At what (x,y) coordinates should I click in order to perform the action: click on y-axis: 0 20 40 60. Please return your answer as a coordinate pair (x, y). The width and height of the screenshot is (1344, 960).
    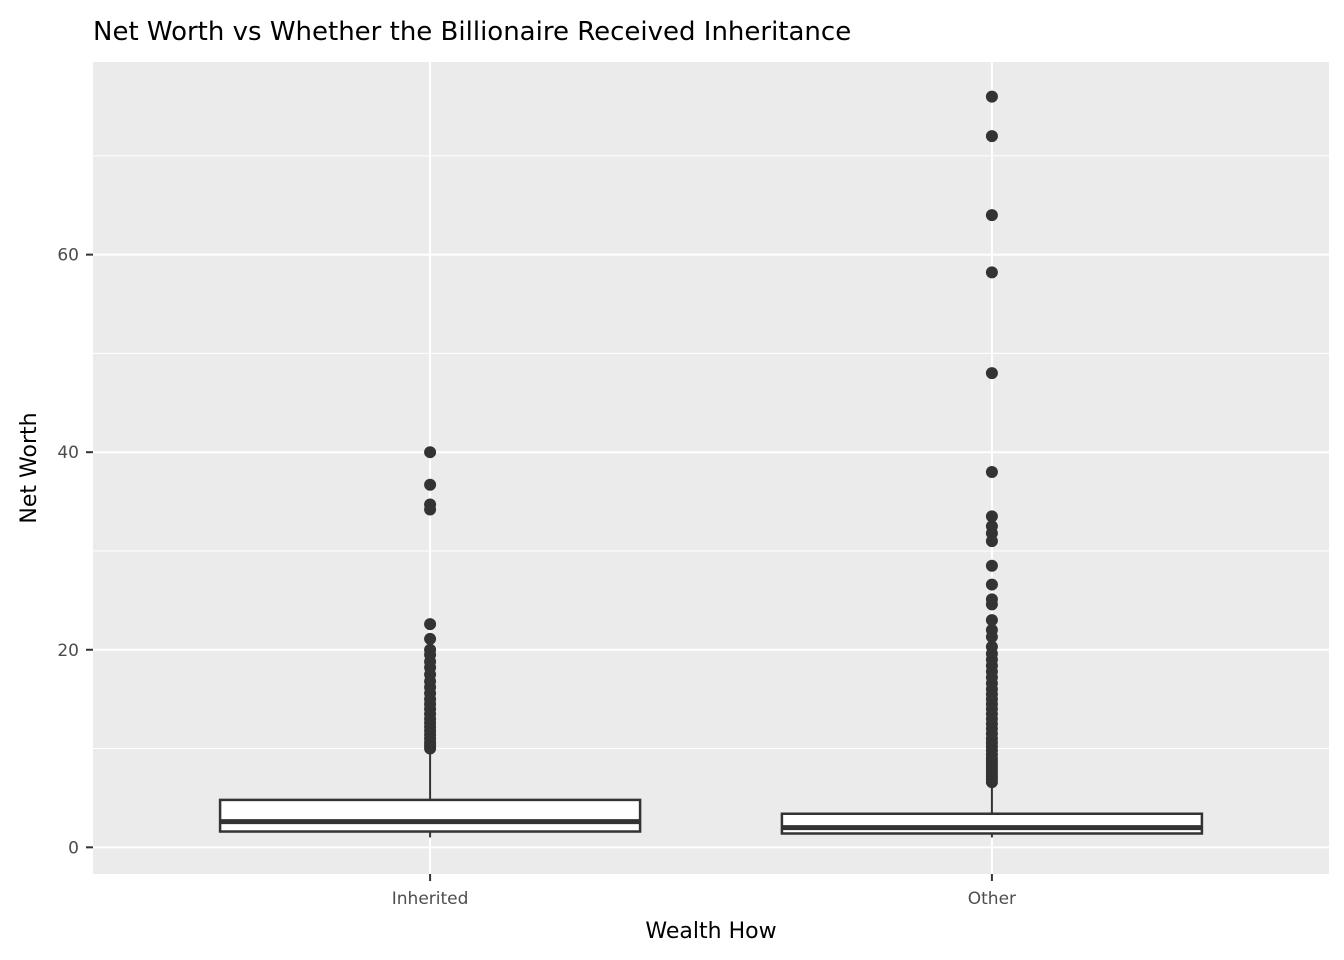
    Looking at the image, I should click on (75, 552).